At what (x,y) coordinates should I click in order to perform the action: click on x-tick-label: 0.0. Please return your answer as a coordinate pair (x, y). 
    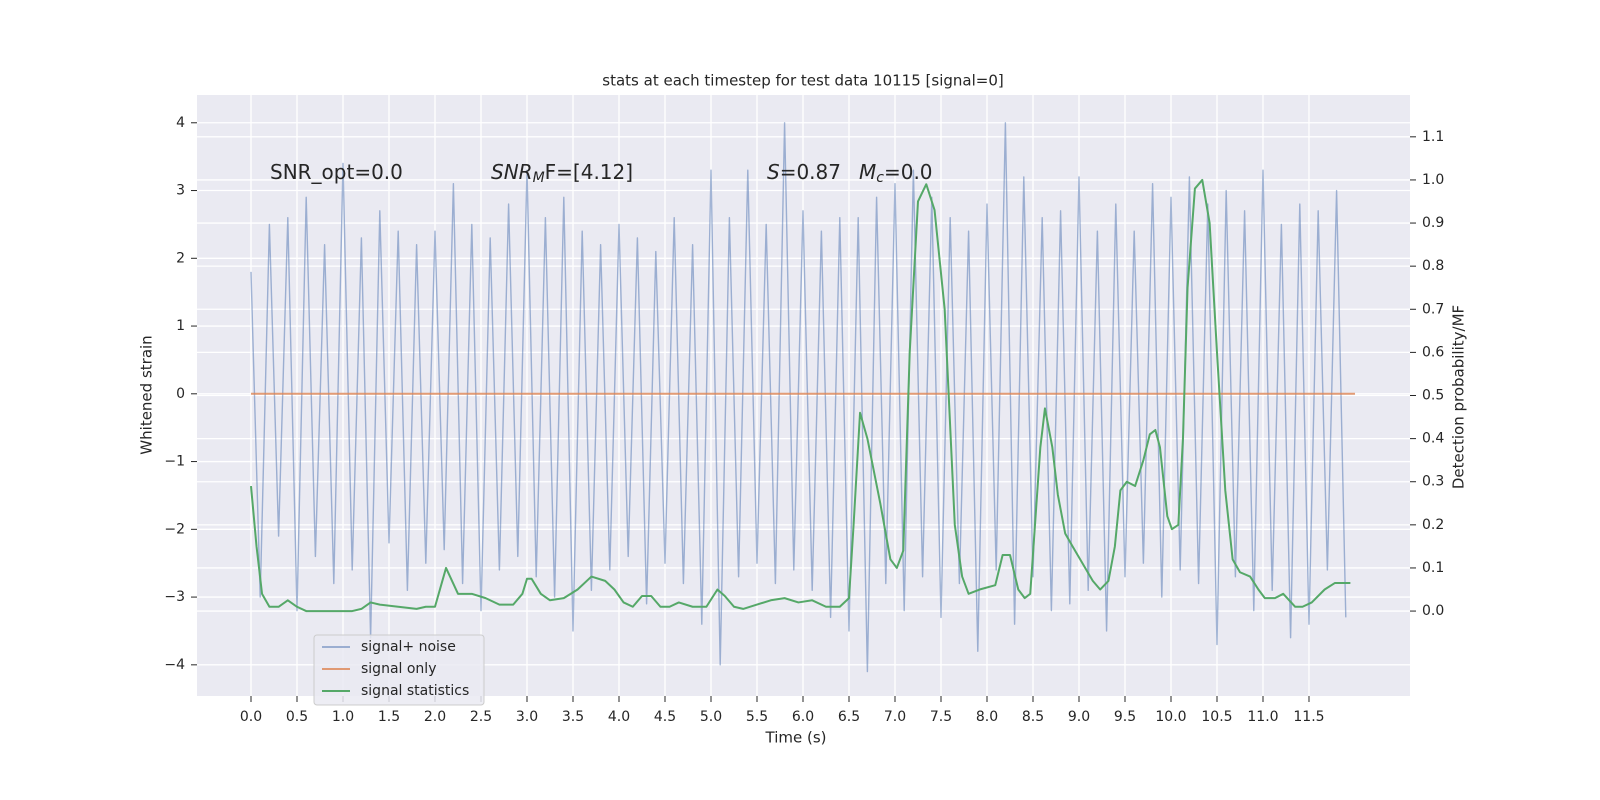
    Looking at the image, I should click on (251, 717).